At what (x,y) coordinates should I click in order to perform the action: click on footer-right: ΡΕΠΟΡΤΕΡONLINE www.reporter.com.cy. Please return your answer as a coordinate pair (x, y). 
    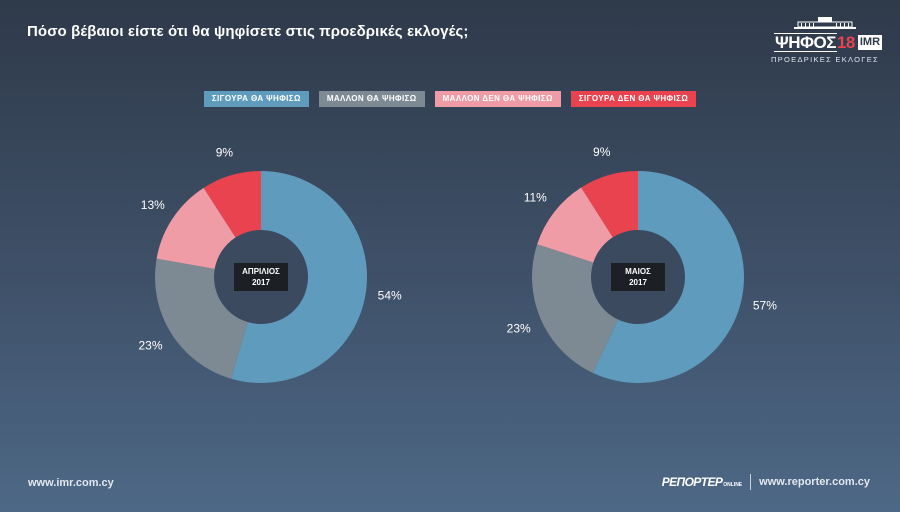
    Looking at the image, I should click on (766, 482).